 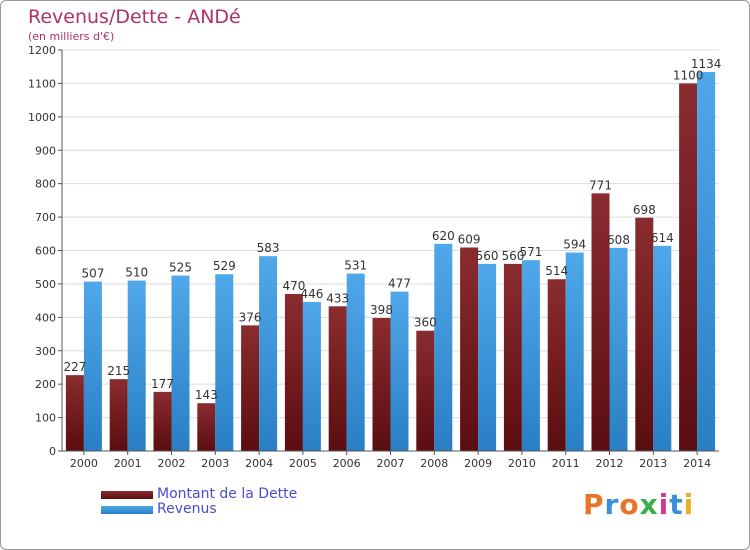 What do you see at coordinates (600, 185) in the screenshot?
I see `data-label: 771` at bounding box center [600, 185].